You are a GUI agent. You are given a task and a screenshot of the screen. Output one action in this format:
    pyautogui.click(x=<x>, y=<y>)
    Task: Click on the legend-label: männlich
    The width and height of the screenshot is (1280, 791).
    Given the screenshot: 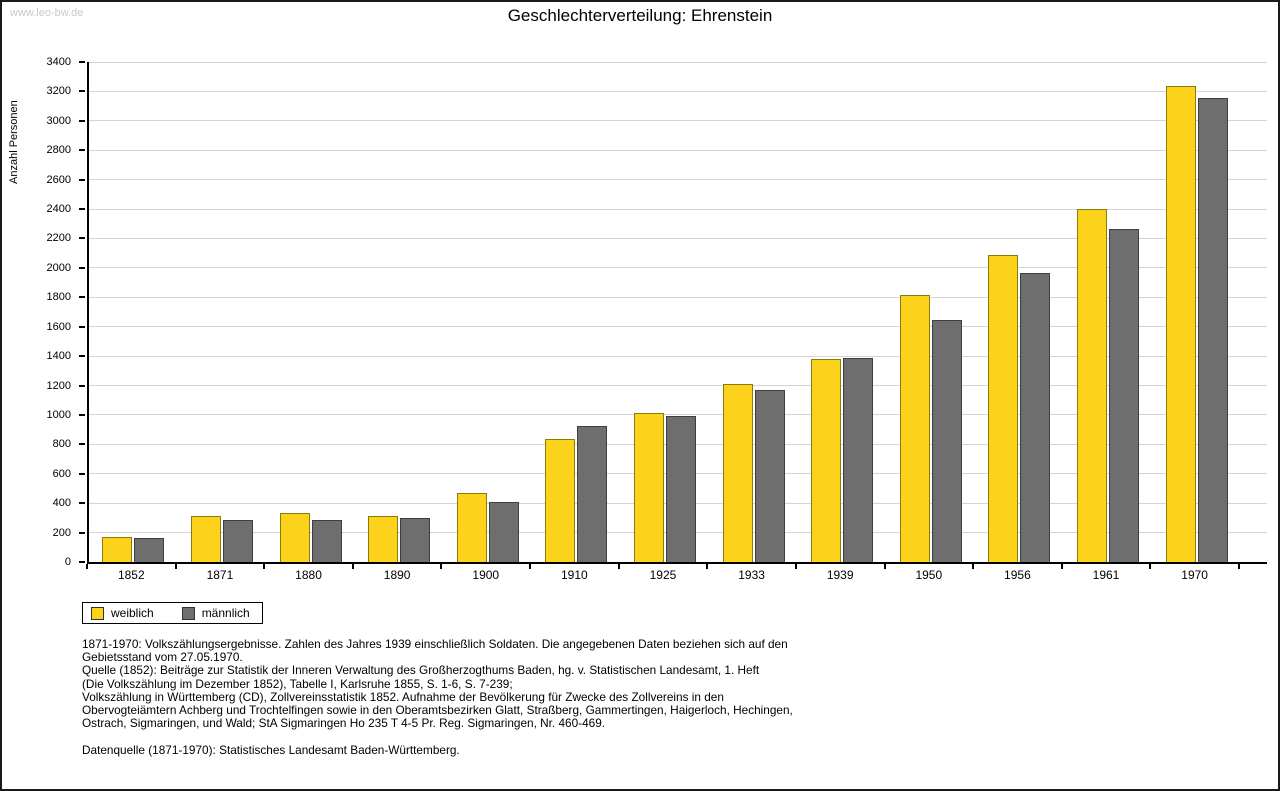 What is the action you would take?
    pyautogui.click(x=225, y=613)
    